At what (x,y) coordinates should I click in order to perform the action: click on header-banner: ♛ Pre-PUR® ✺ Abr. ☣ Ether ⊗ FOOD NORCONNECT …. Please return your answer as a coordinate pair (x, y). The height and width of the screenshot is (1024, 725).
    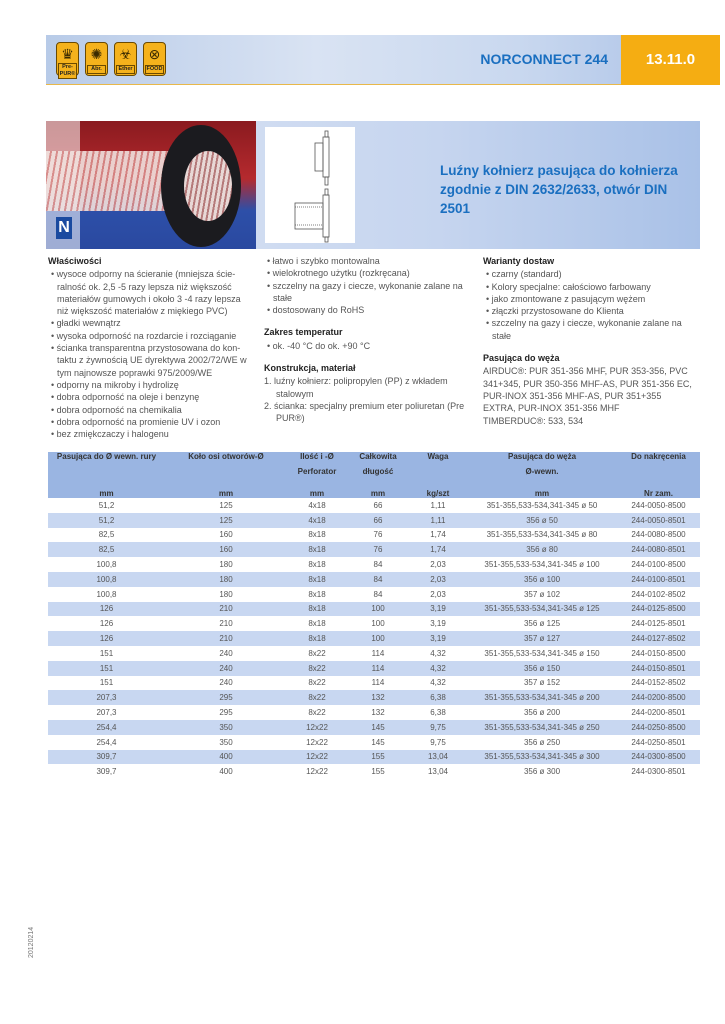
    Looking at the image, I should click on (383, 60).